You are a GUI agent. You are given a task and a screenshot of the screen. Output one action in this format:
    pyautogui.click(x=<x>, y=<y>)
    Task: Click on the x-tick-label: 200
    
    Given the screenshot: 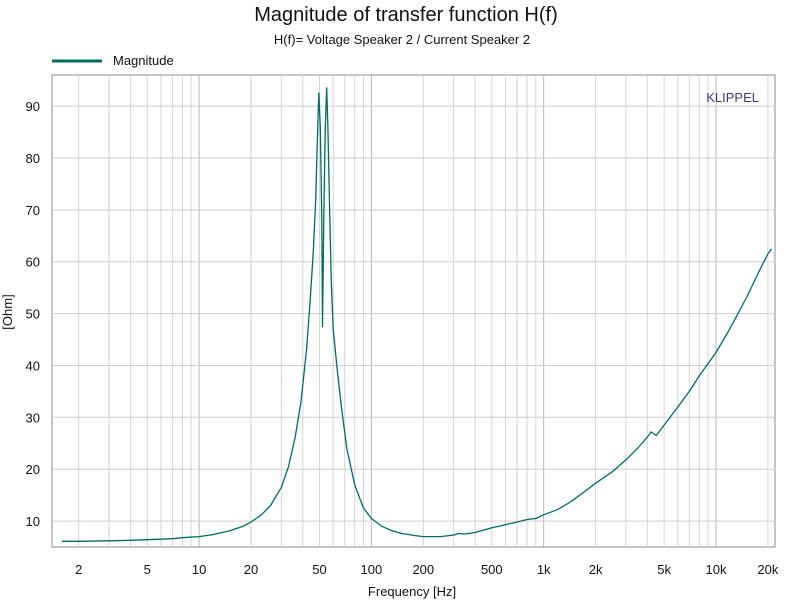 What is the action you would take?
    pyautogui.click(x=423, y=569)
    